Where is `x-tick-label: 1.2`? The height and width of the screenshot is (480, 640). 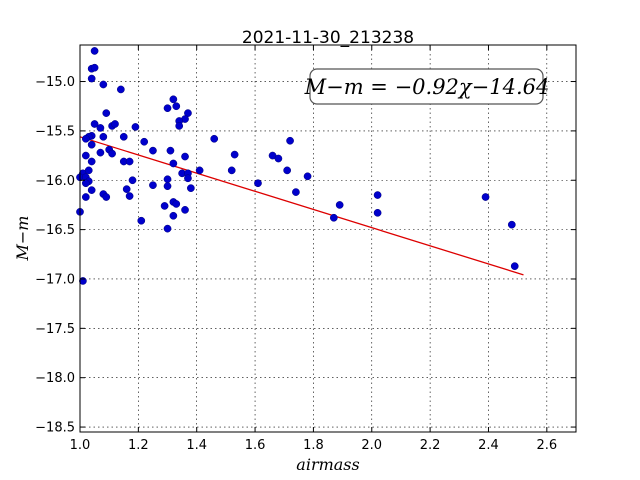 x-tick-label: 1.2 is located at coordinates (138, 445).